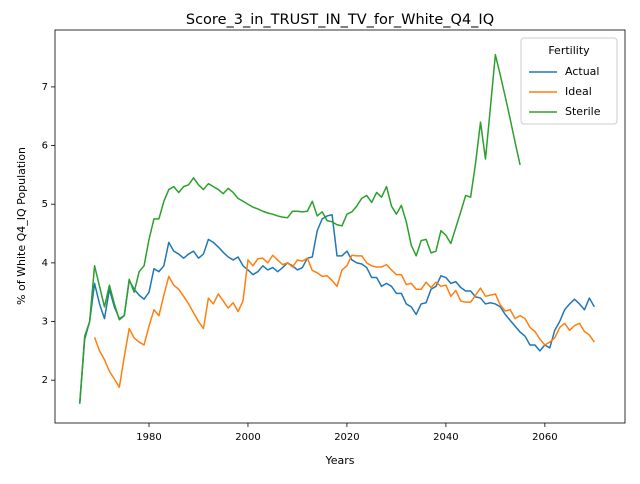 This screenshot has height=484, width=640. Describe the element at coordinates (45, 380) in the screenshot. I see `y-tick-label: 2` at that location.